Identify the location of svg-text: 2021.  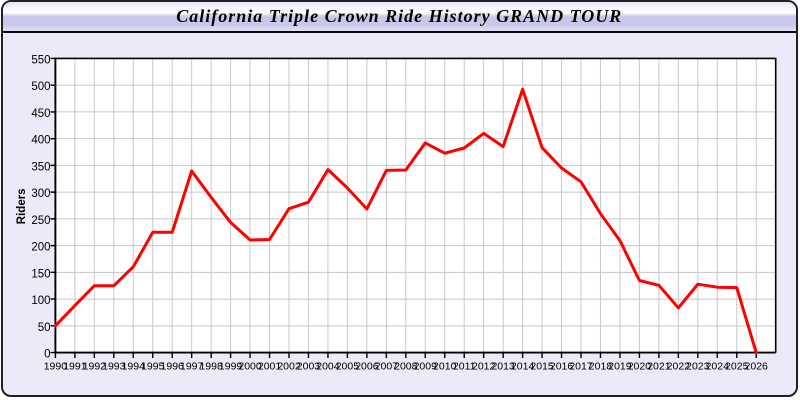
(659, 367).